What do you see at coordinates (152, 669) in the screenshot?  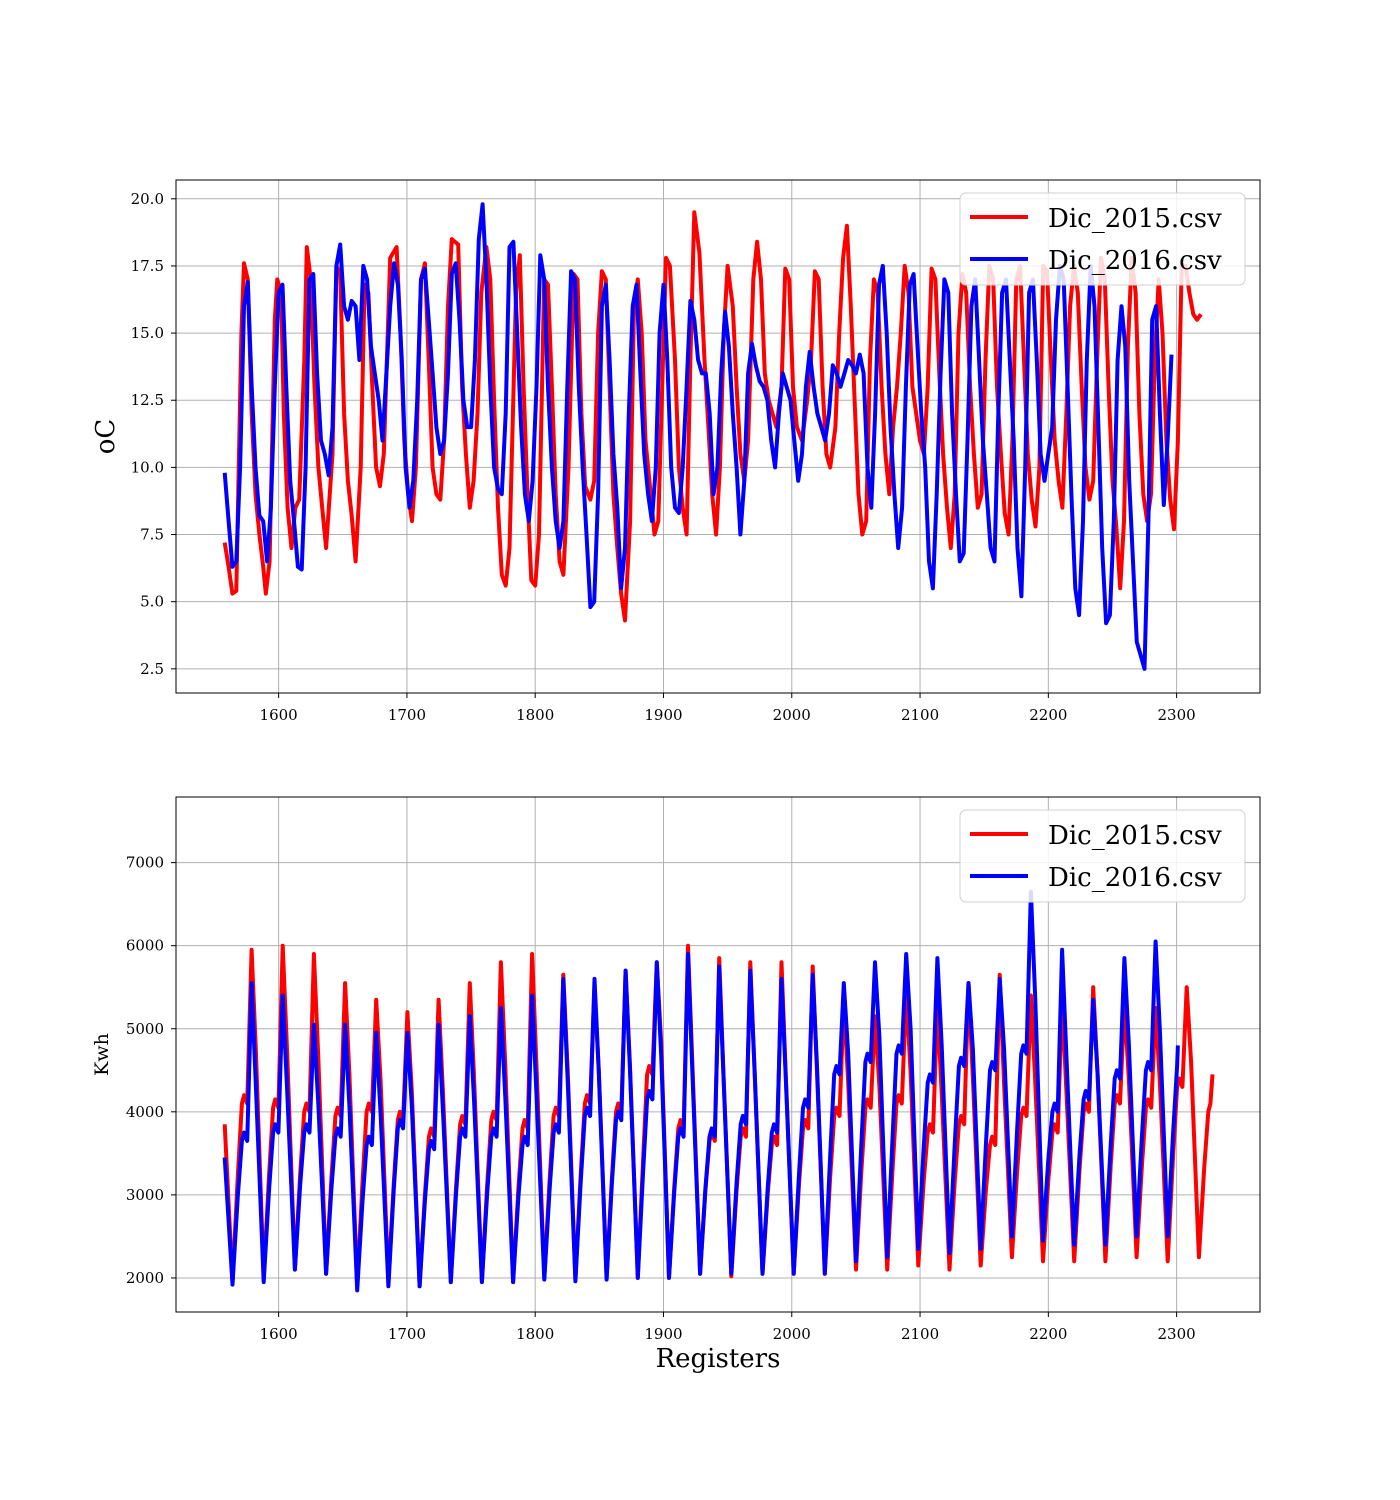 I see `y-tick-label: 2.5` at bounding box center [152, 669].